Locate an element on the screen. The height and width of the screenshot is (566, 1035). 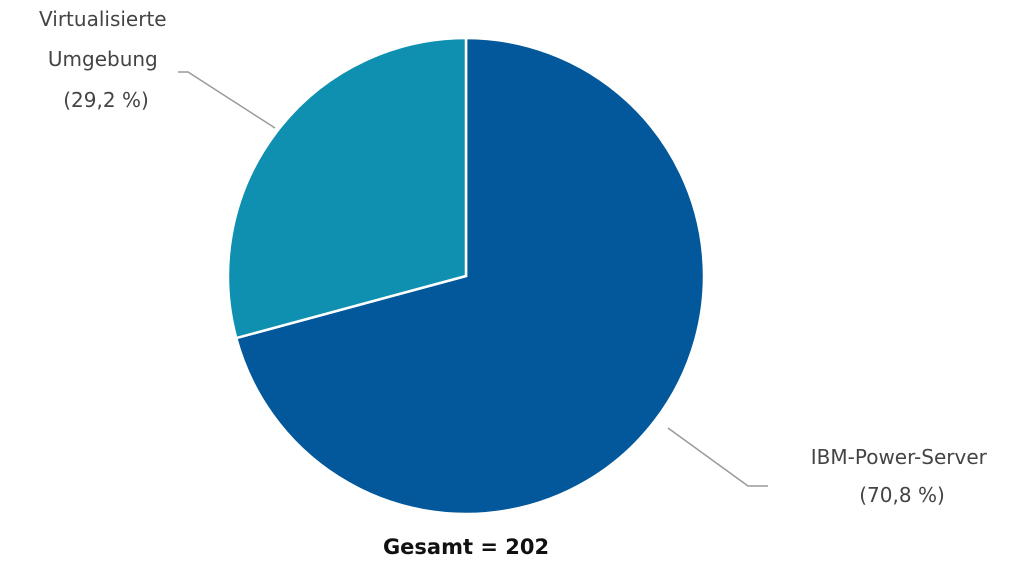
pie-slice-virtualisierte-umgebung is located at coordinates (347, 188).